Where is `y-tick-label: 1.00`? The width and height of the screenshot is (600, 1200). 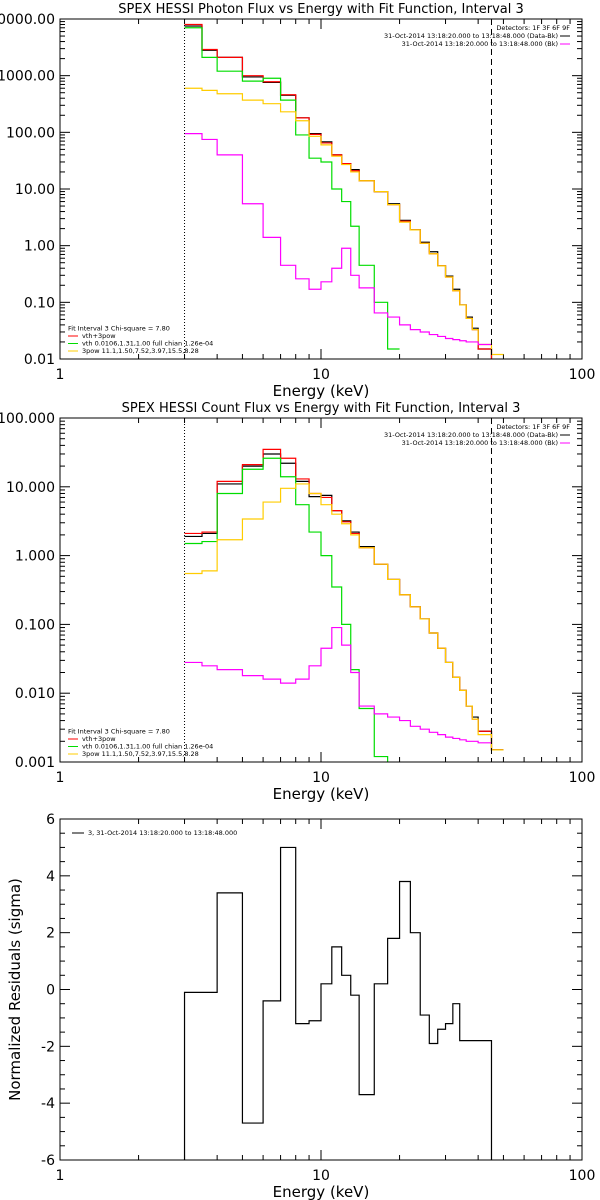 y-tick-label: 1.00 is located at coordinates (39, 247).